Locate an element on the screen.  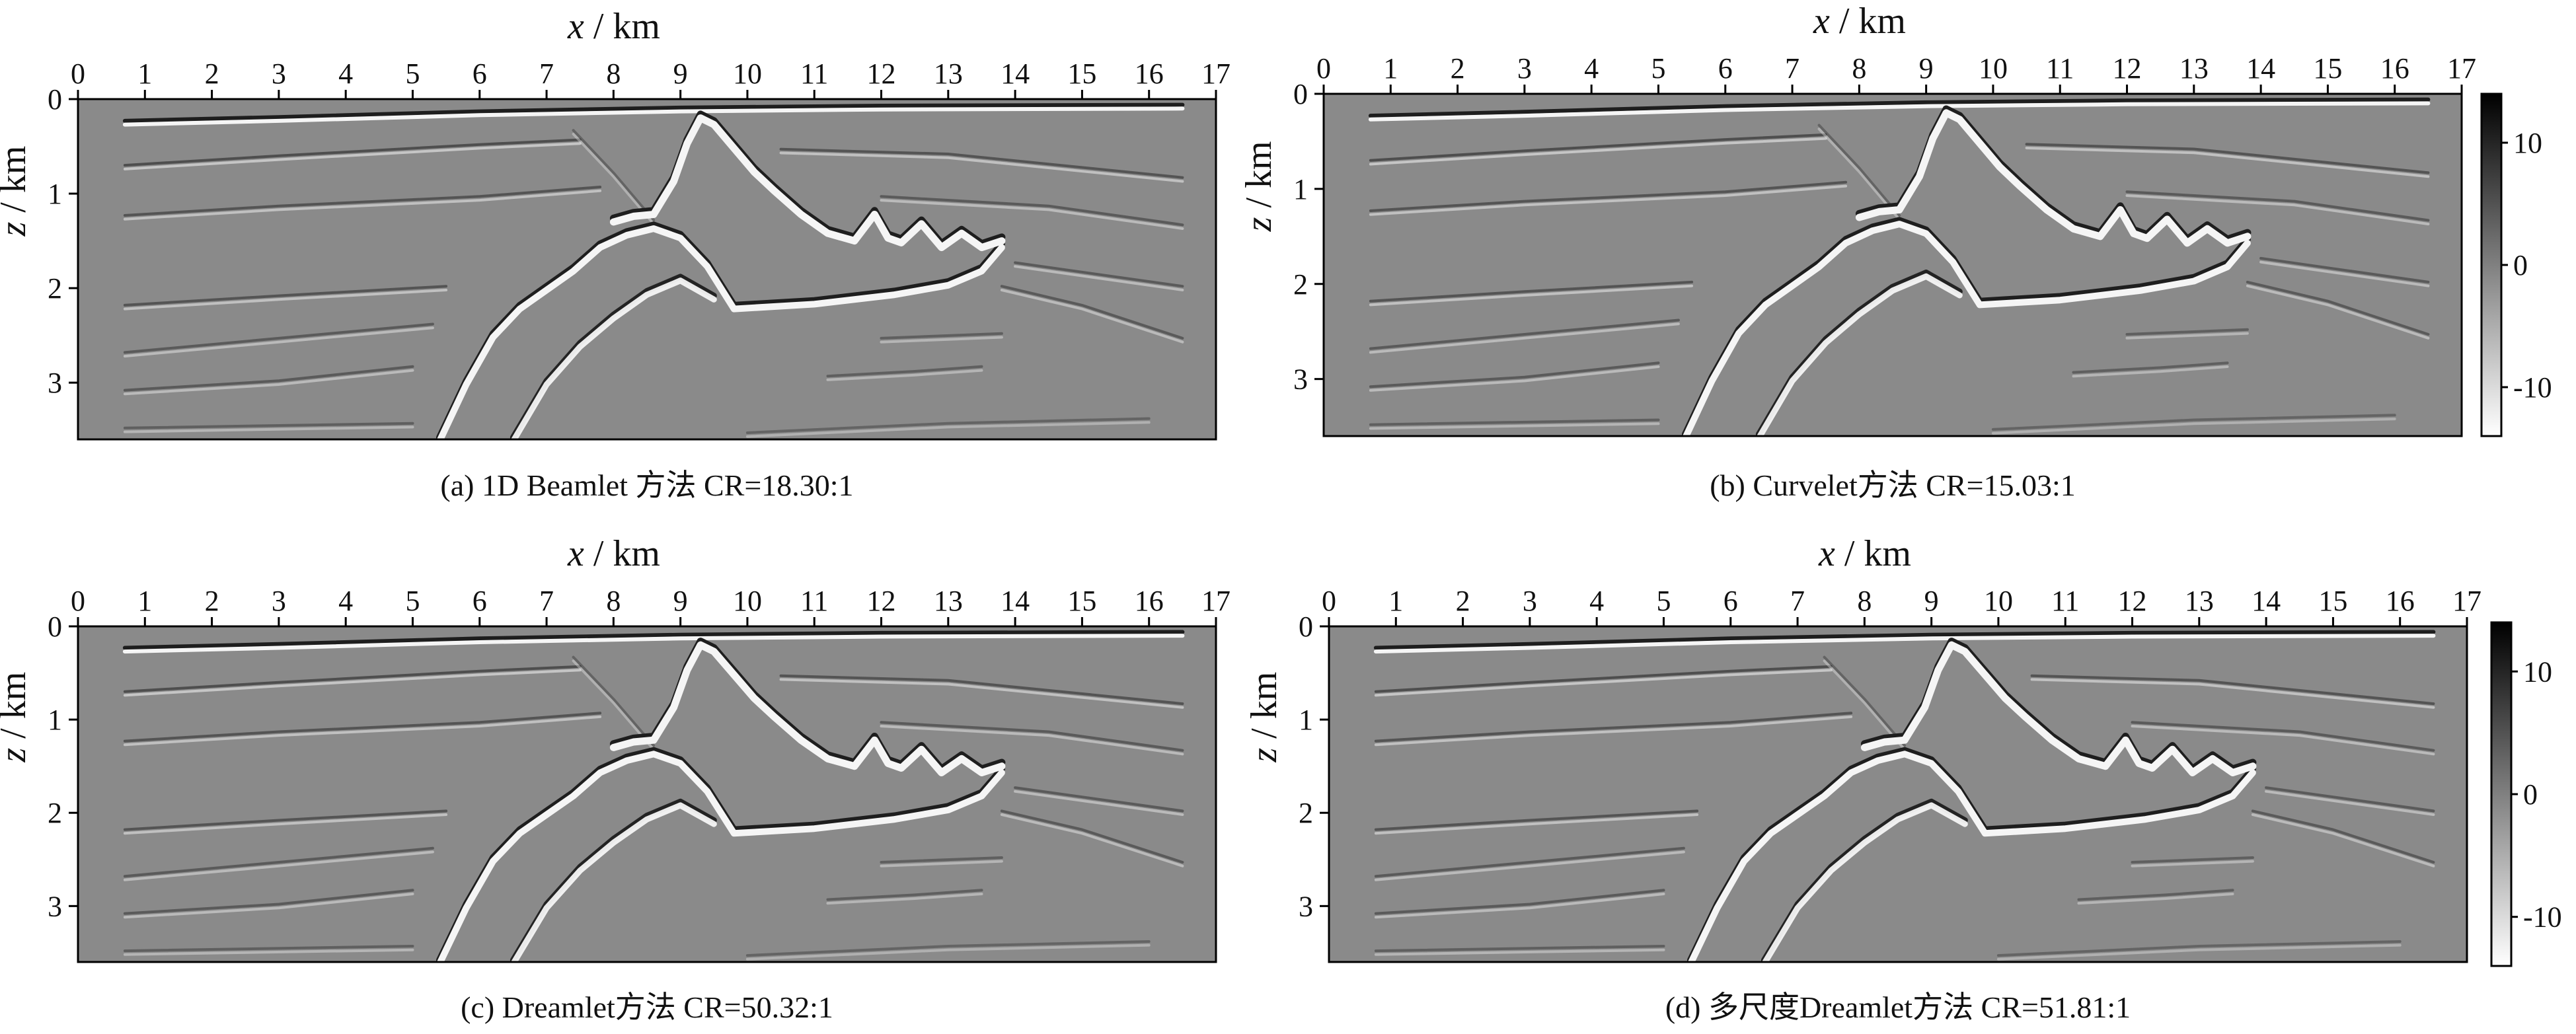
reflector-3-light is located at coordinates (1524, 338).